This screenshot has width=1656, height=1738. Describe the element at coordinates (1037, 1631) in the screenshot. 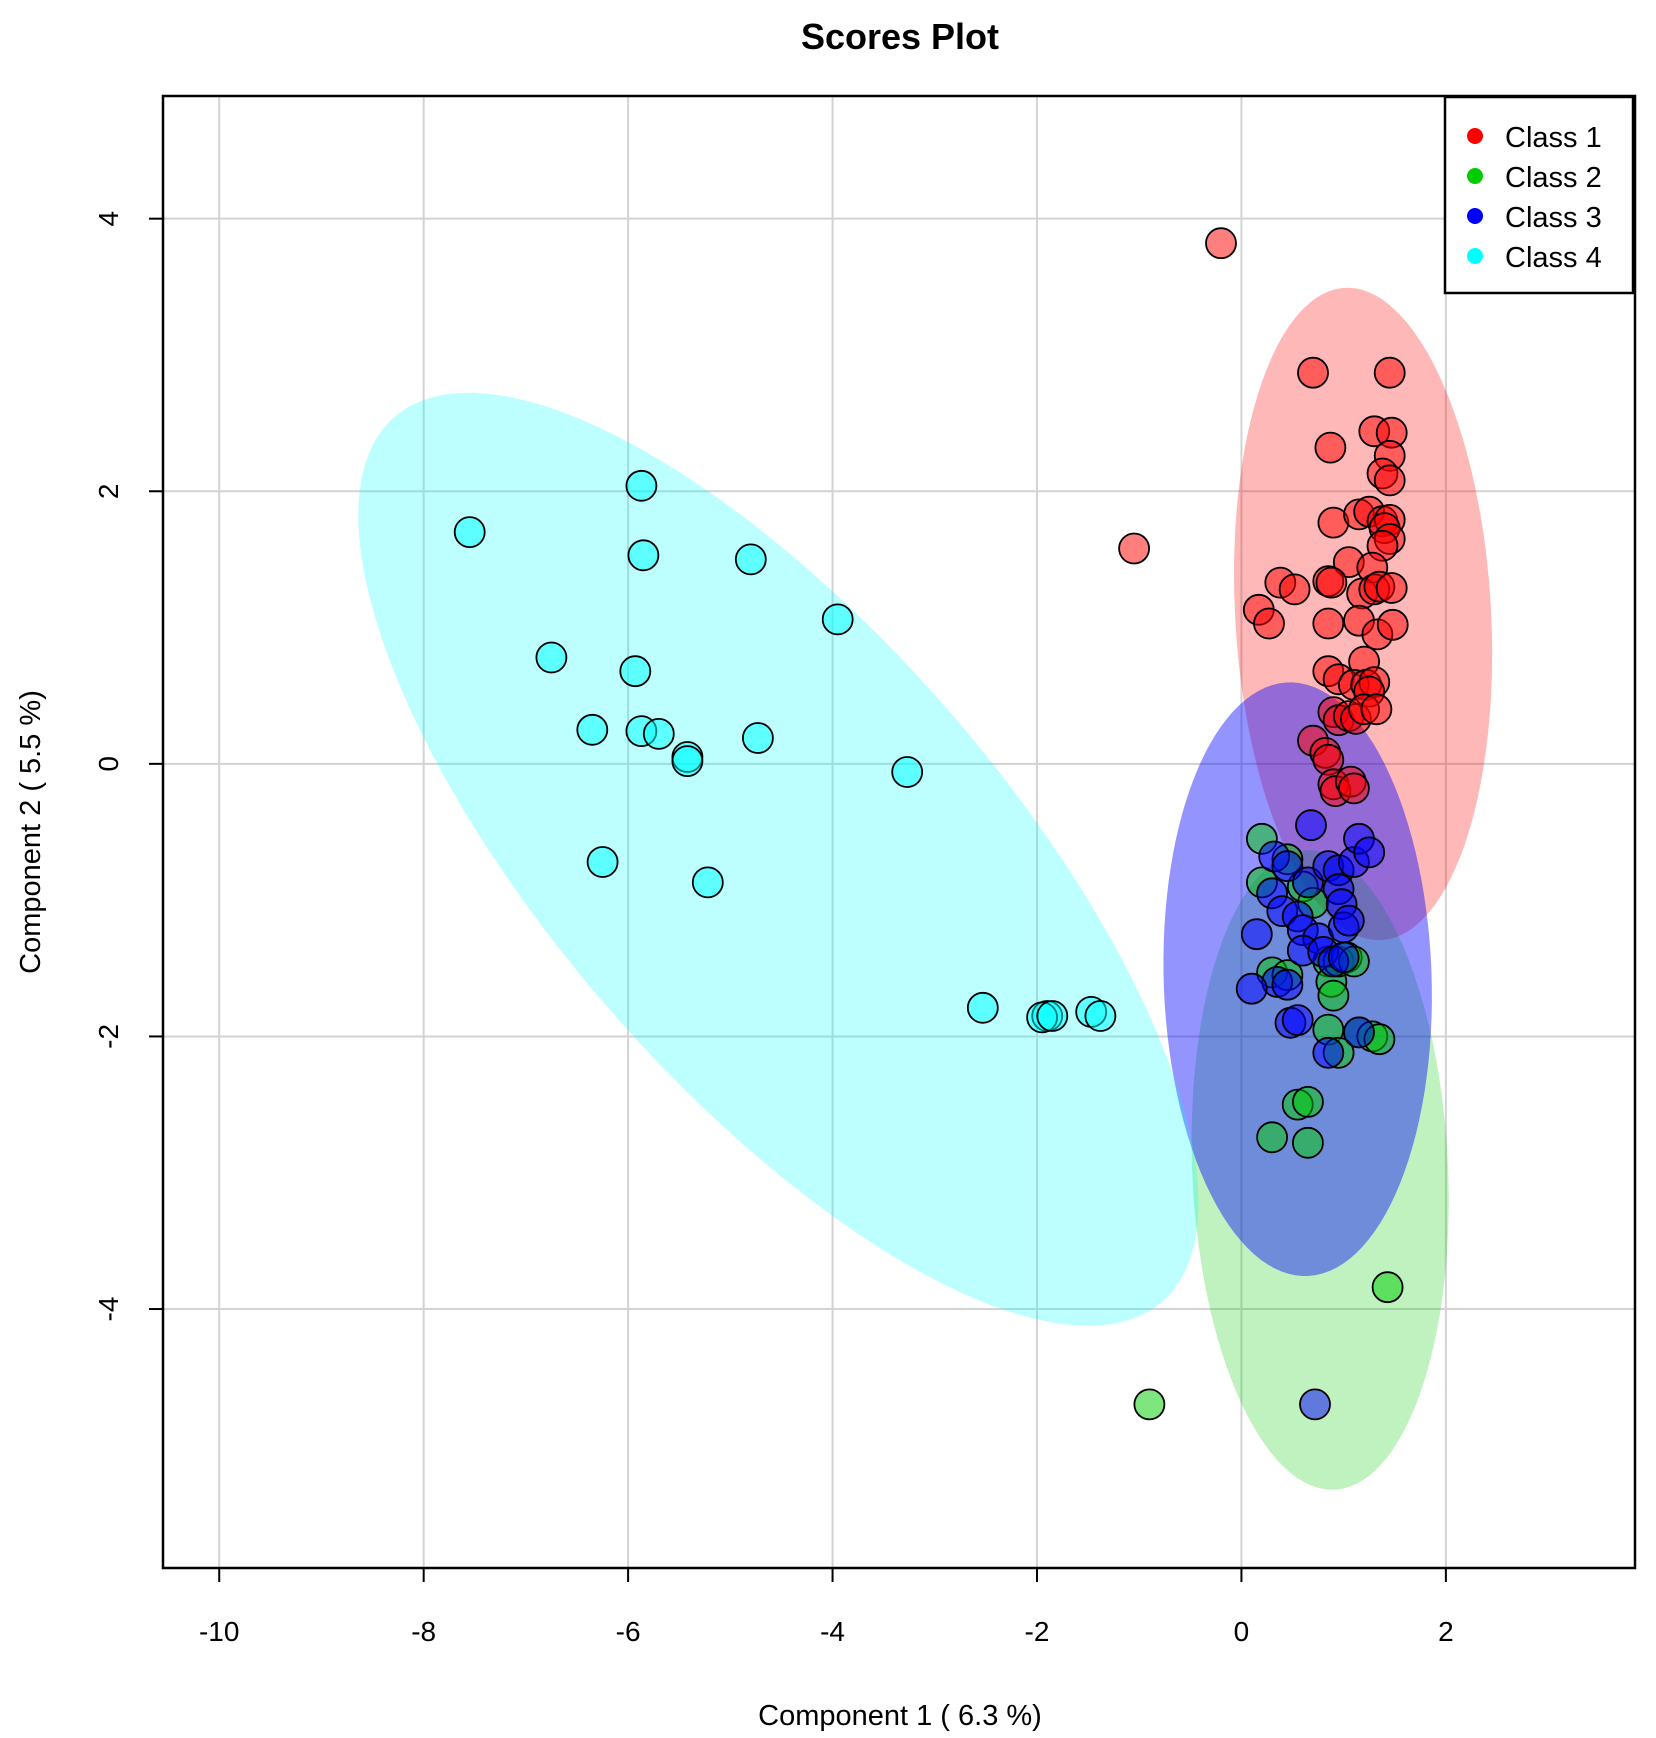

I see `x-tick-label-4: -2` at that location.